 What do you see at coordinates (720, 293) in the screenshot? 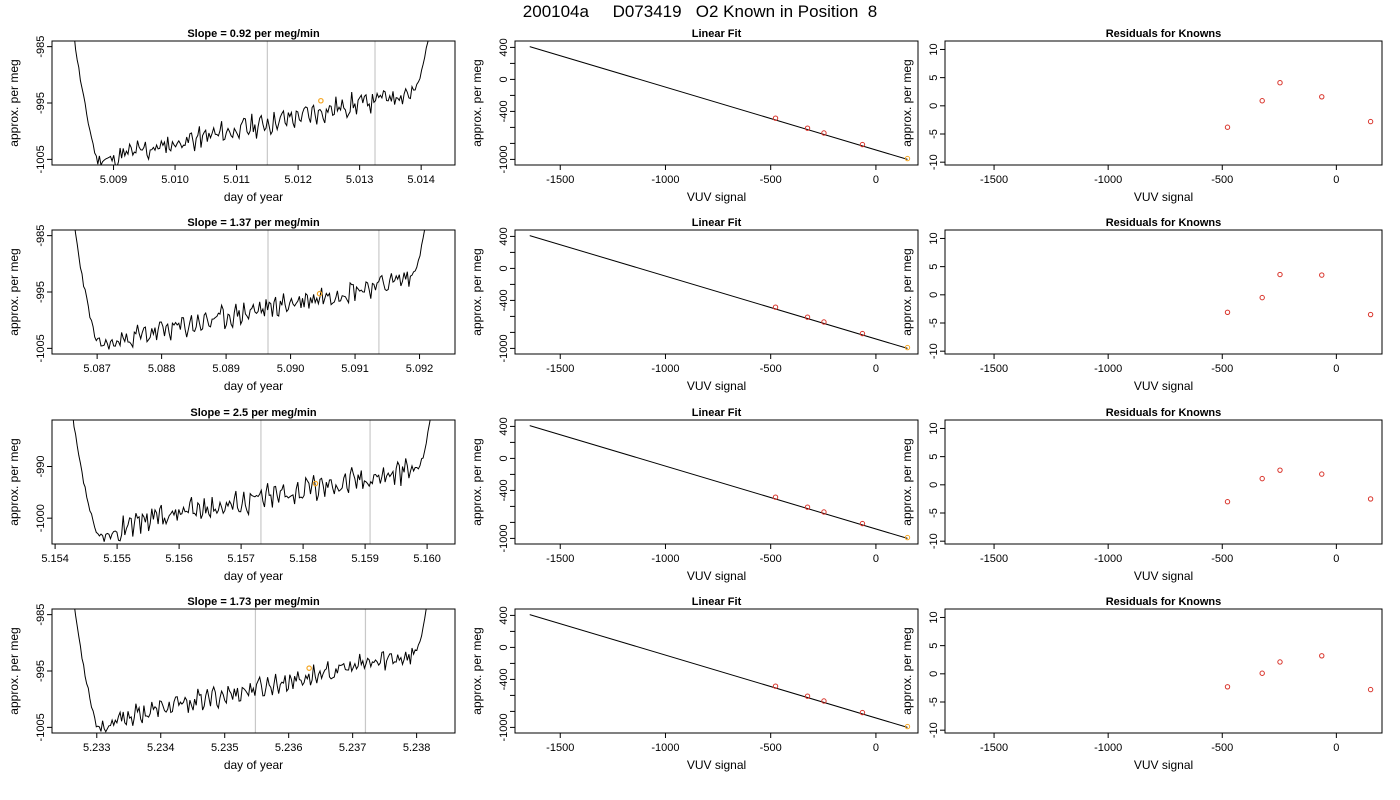
I see `panel-2-2-plot-area` at bounding box center [720, 293].